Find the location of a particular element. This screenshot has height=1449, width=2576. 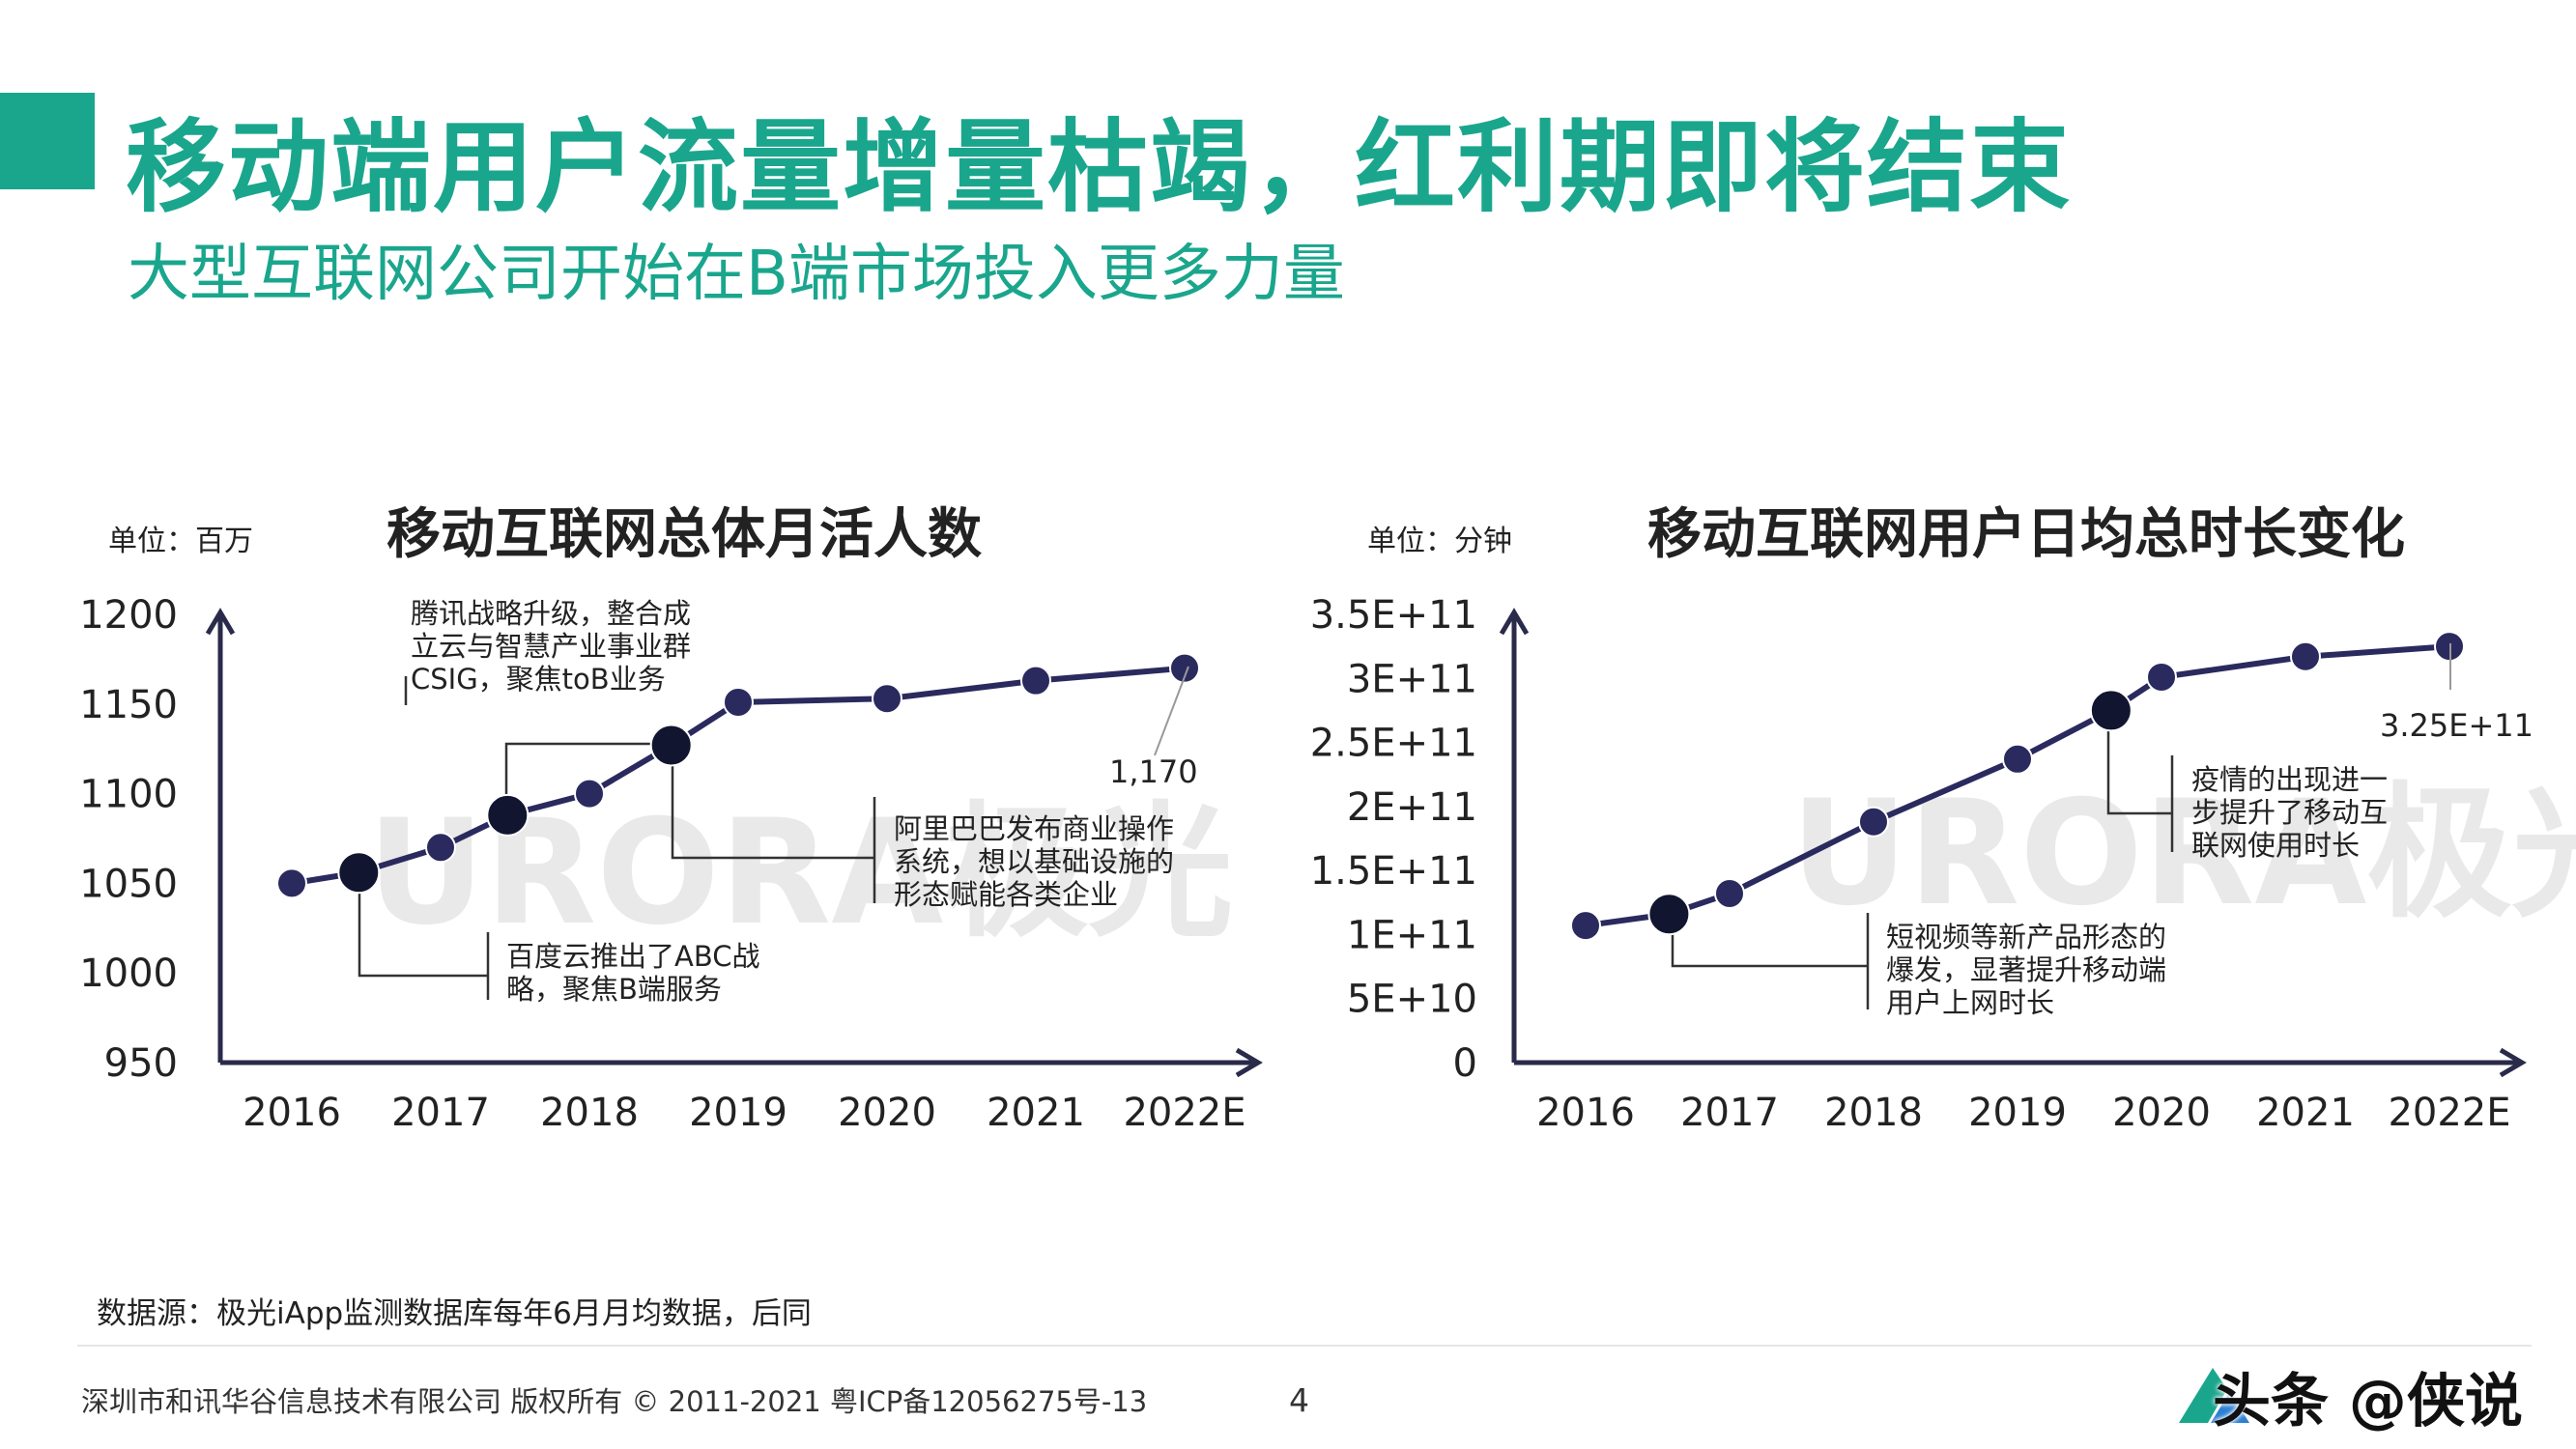

data-label-leader is located at coordinates (1172, 711).